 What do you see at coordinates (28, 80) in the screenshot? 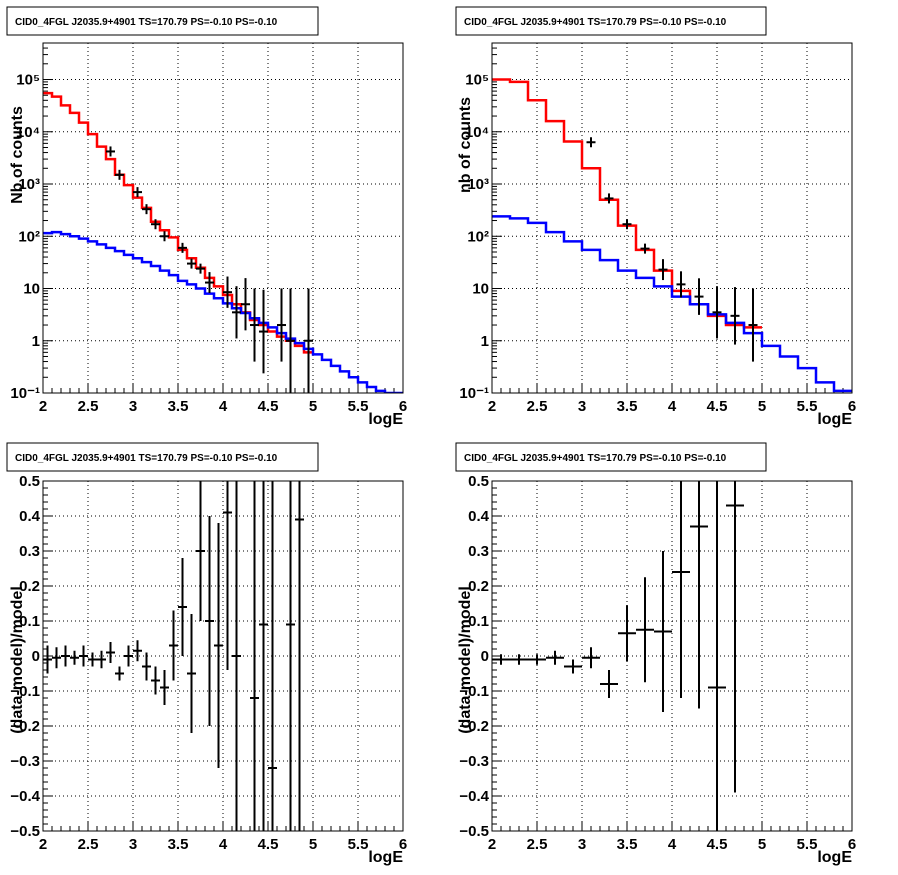
I see `y-tick-label: 10⁵` at bounding box center [28, 80].